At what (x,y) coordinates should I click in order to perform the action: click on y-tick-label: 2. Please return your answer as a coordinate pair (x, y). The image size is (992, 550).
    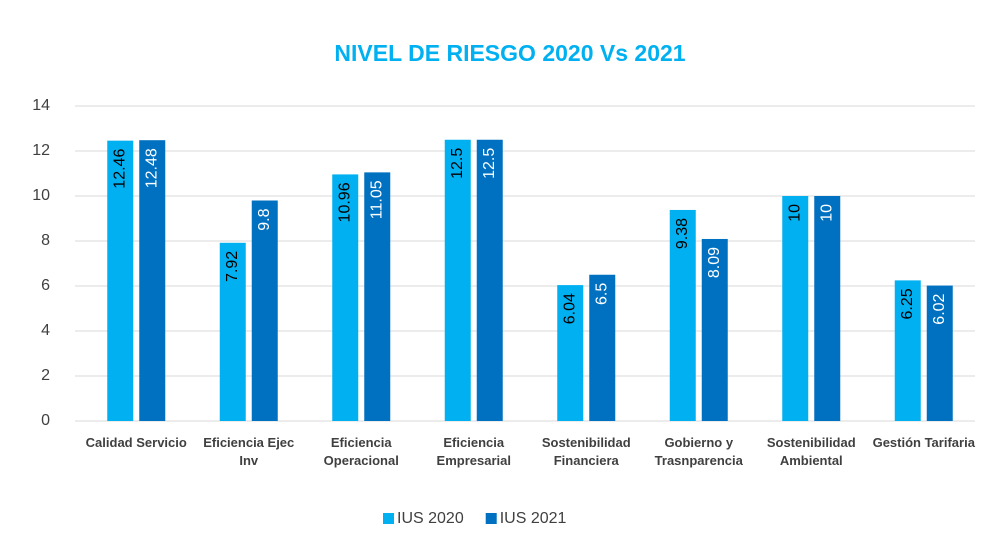
    Looking at the image, I should click on (45, 375).